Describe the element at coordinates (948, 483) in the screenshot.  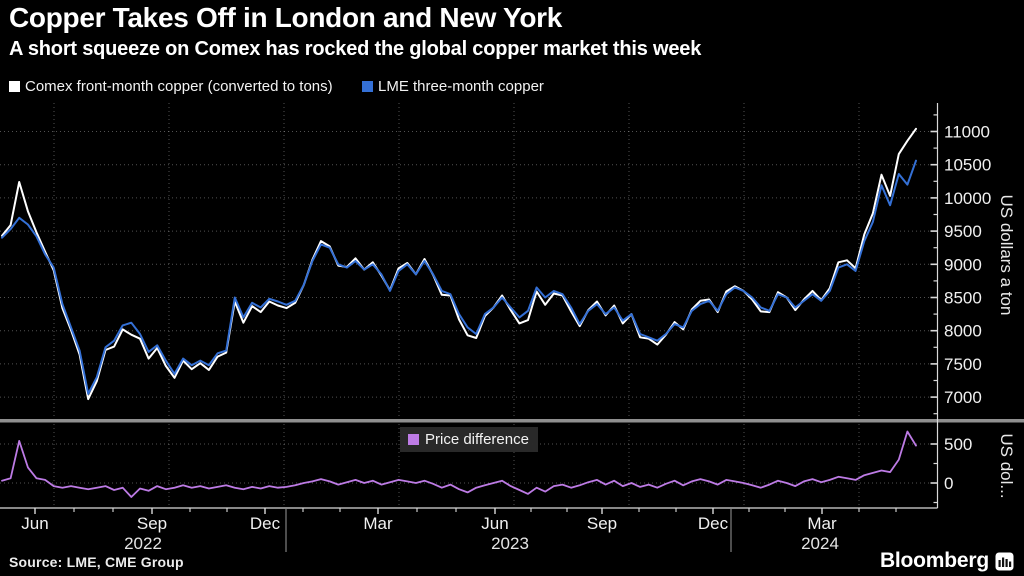
I see `y-tick-label: 0` at that location.